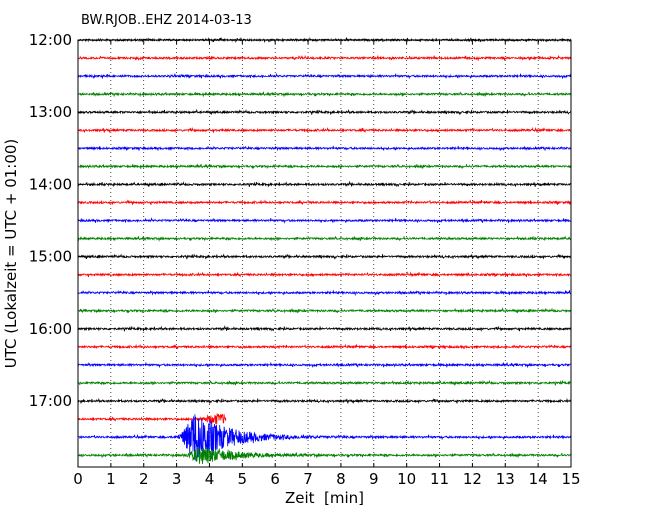 Image resolution: width=650 pixels, height=524 pixels. What do you see at coordinates (570, 479) in the screenshot?
I see `x-tick-label: 15` at bounding box center [570, 479].